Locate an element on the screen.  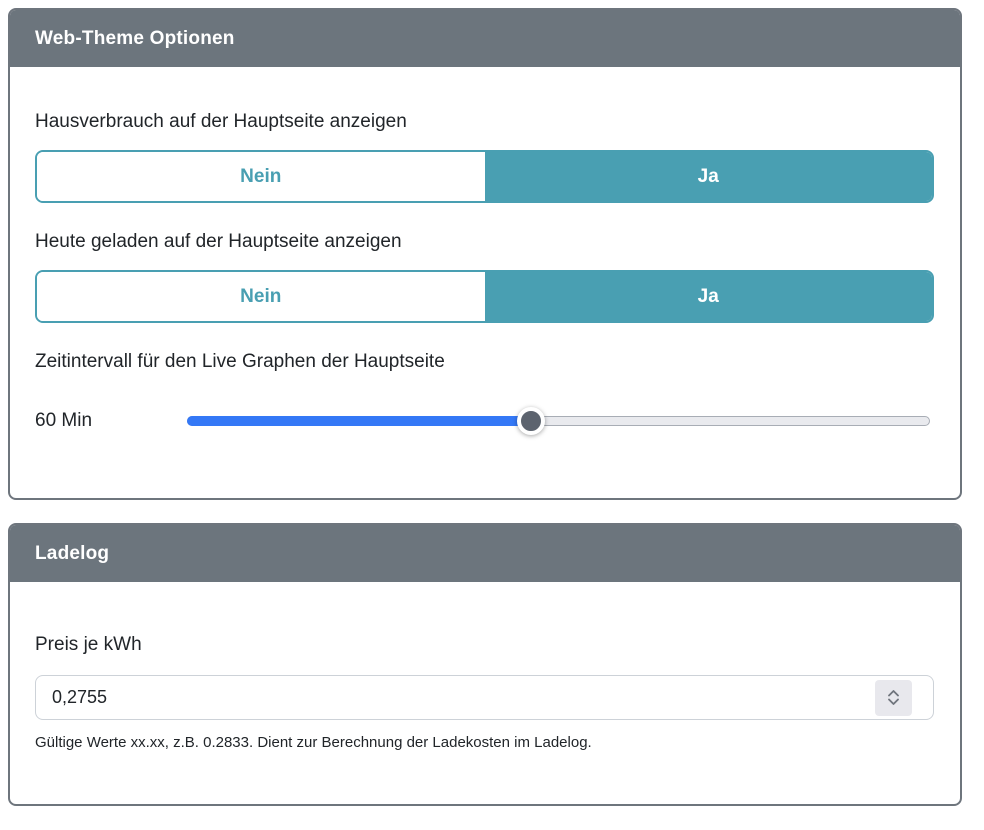
slider-thumb is located at coordinates (530, 421).